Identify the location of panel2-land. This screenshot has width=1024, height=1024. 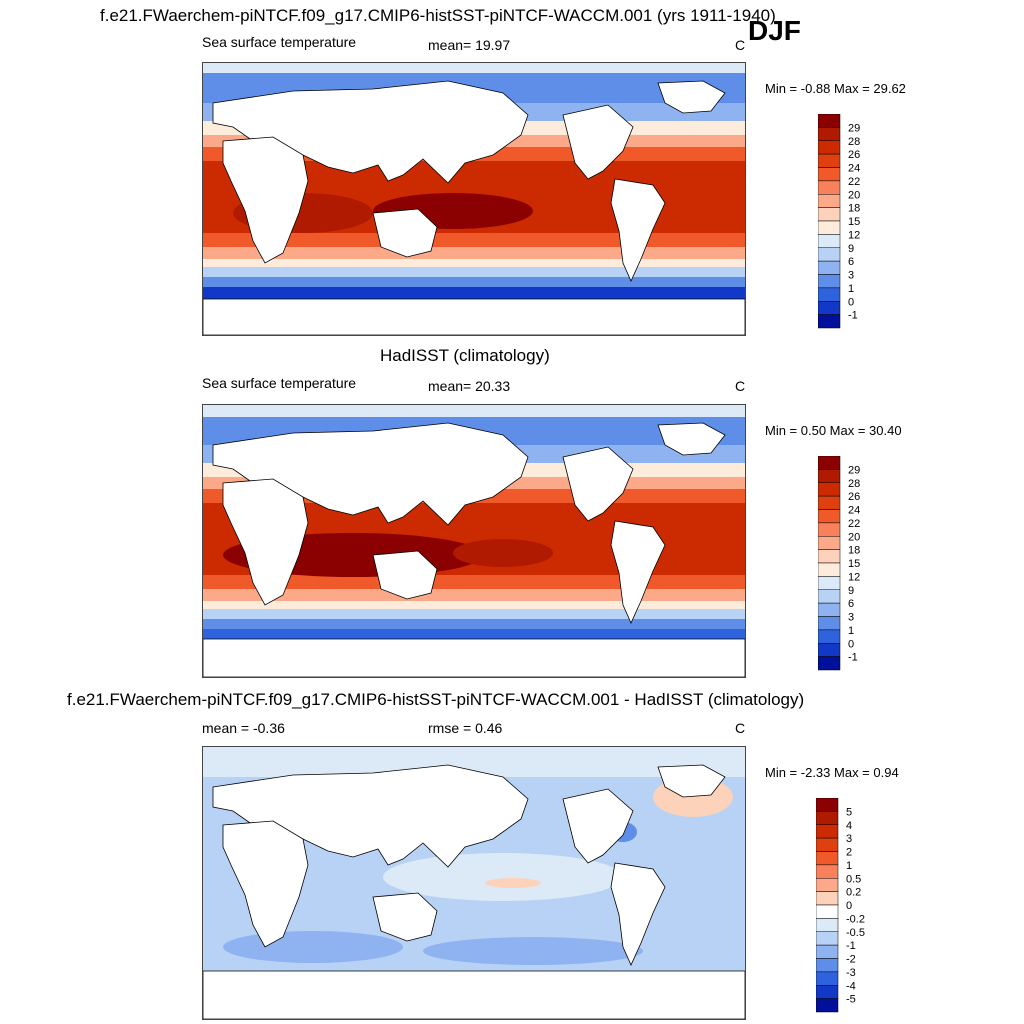
(474, 549).